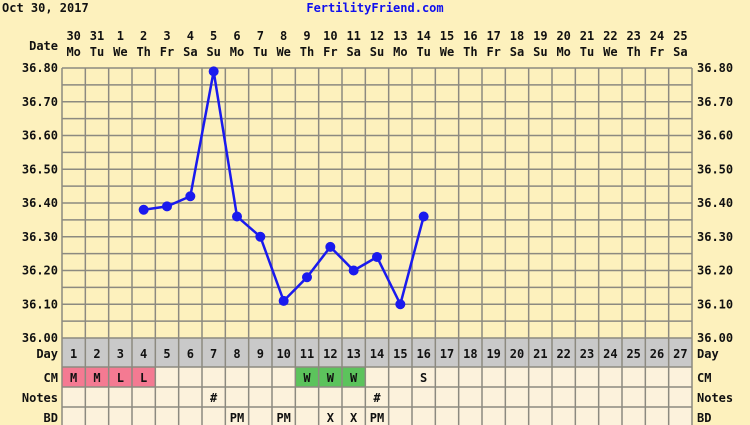 The image size is (750, 425). Describe the element at coordinates (353, 36) in the screenshot. I see `date-tick-label: 11` at that location.